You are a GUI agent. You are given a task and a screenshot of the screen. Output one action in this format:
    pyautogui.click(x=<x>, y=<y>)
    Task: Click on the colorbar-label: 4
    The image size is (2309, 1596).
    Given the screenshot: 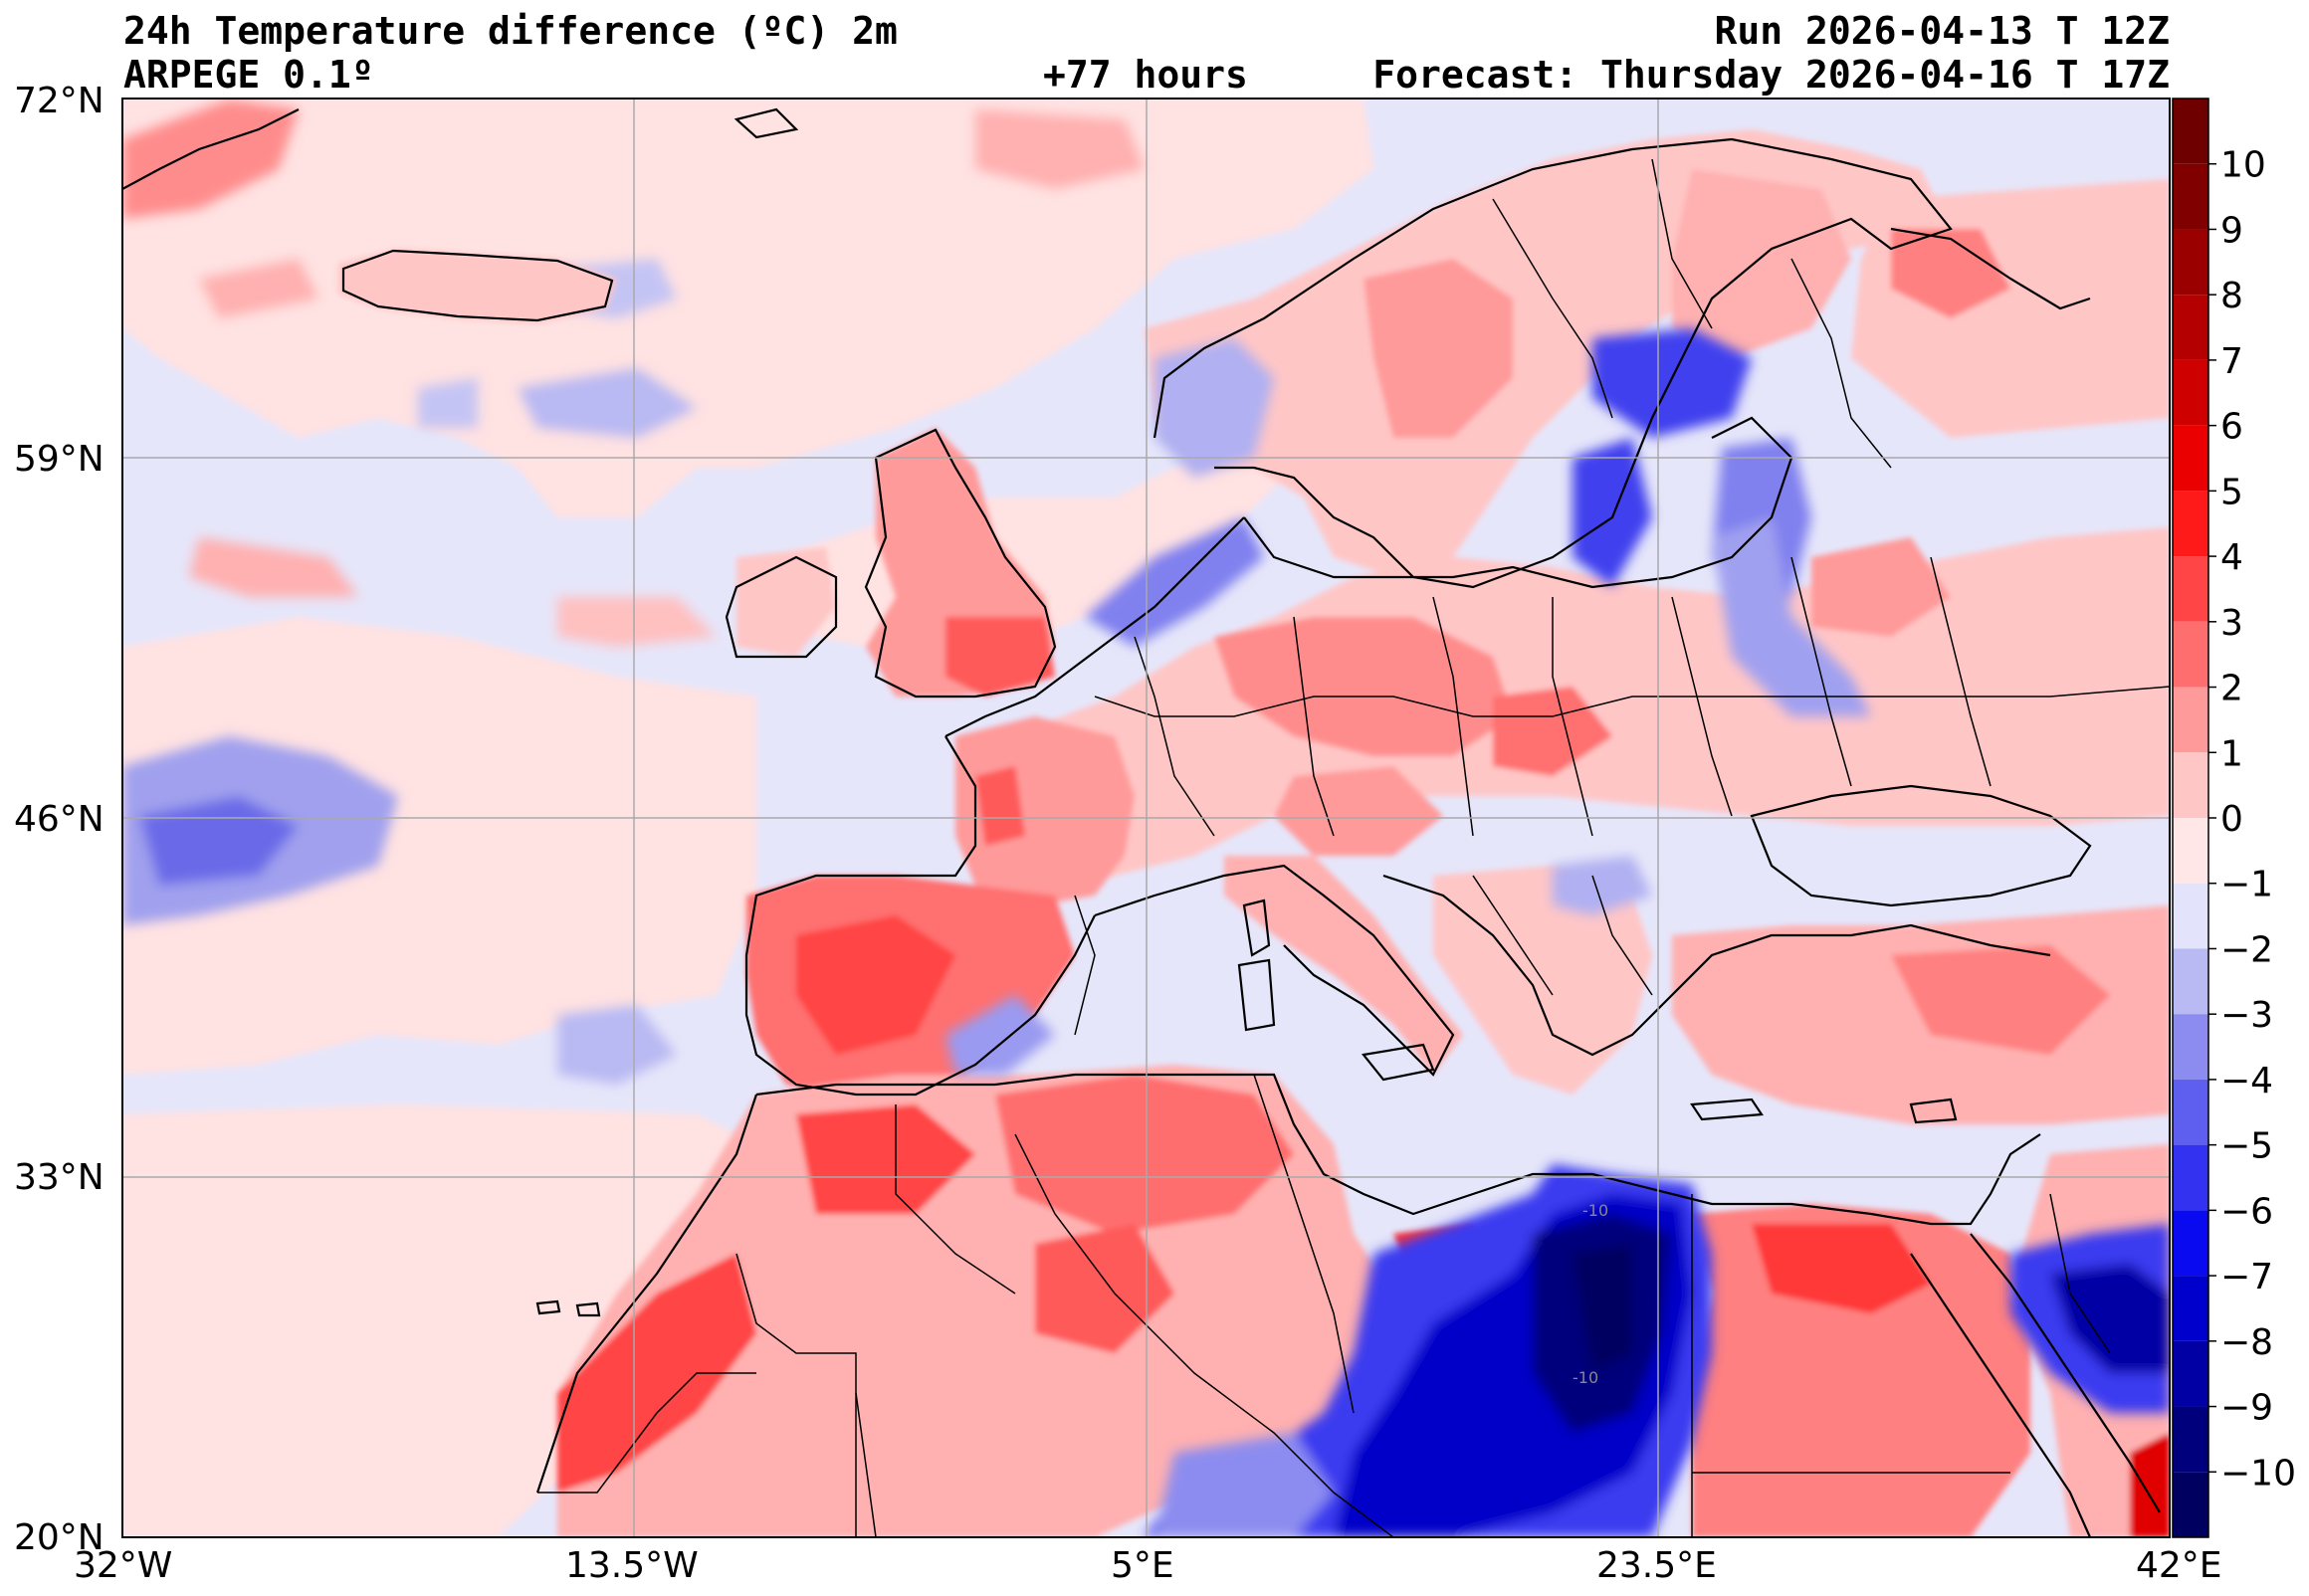 What is the action you would take?
    pyautogui.click(x=2231, y=557)
    